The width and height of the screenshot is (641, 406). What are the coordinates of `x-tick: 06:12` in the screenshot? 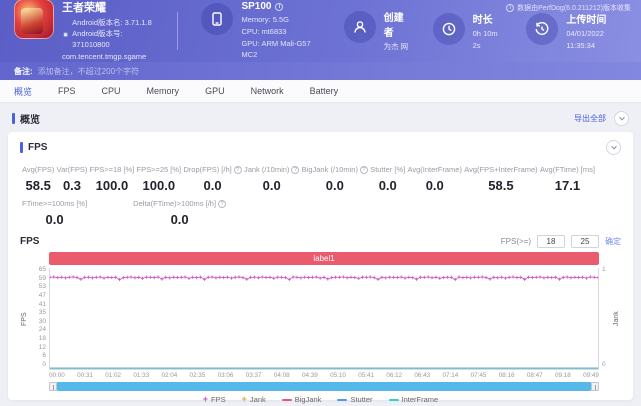 It's located at (394, 375).